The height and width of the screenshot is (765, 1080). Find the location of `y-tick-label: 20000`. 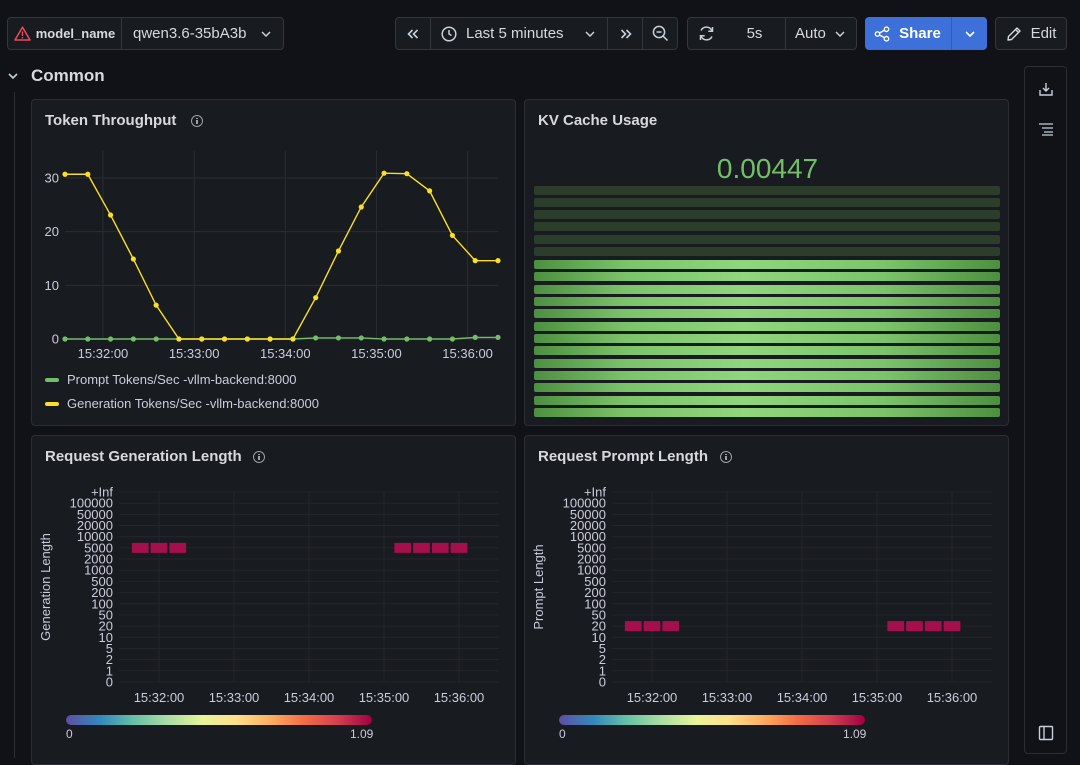

y-tick-label: 20000 is located at coordinates (95, 525).